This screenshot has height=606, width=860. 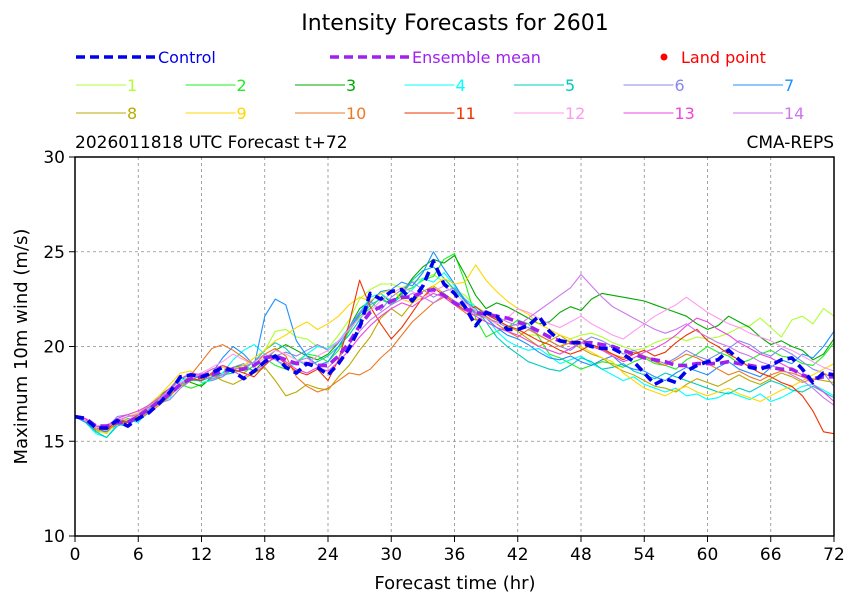 I want to click on x-tick-label-72: 72, so click(x=834, y=555).